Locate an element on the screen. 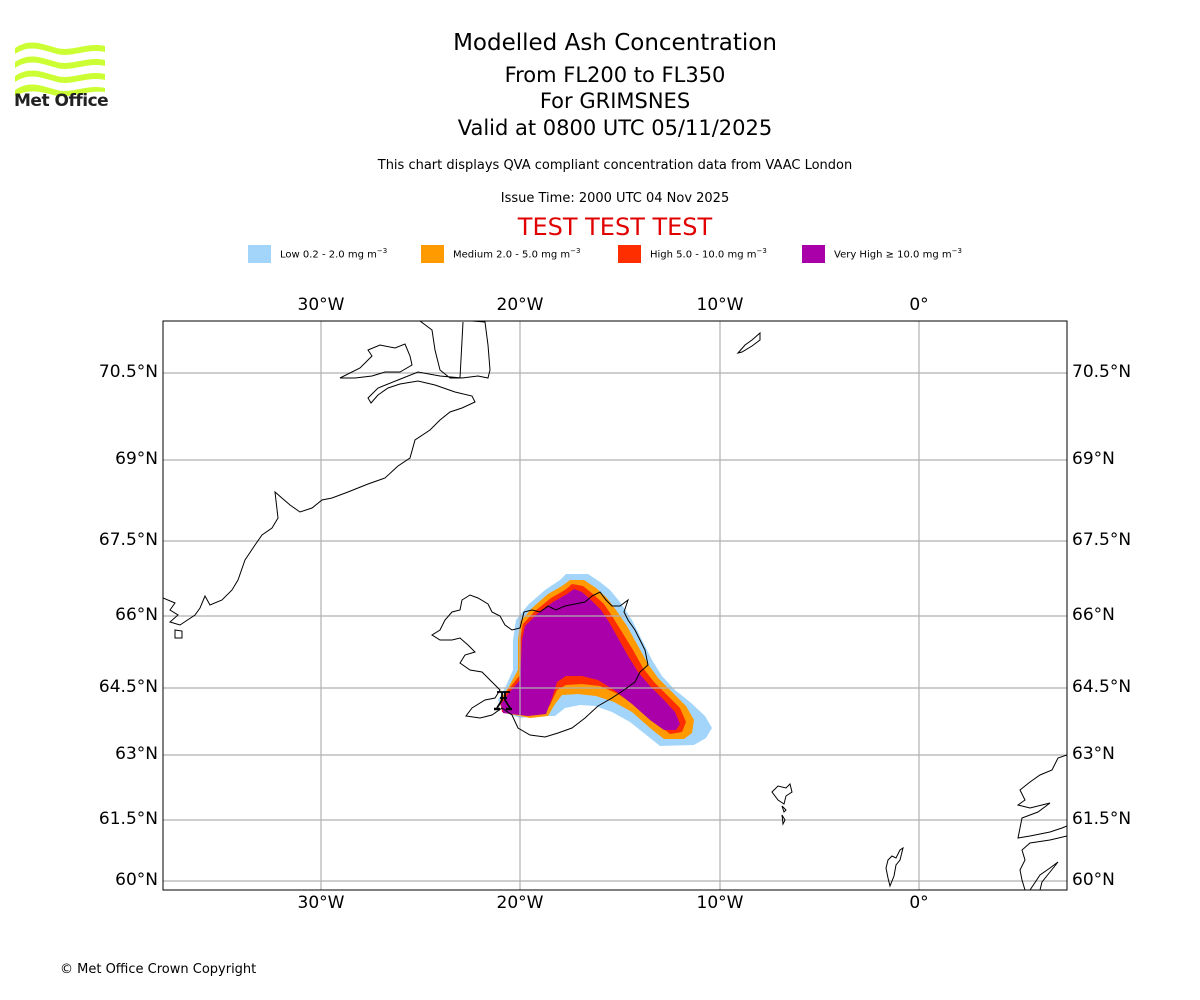 This screenshot has height=1000, width=1200. lat-tick-right-70-5n: 70.5°N is located at coordinates (1102, 372).